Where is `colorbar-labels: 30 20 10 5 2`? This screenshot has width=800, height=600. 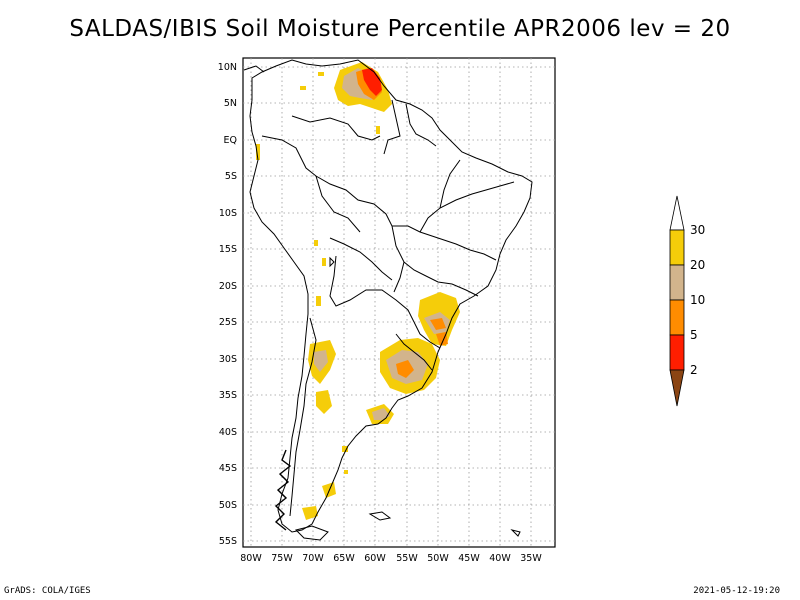
colorbar-labels: 30 20 10 5 2 is located at coordinates (697, 300).